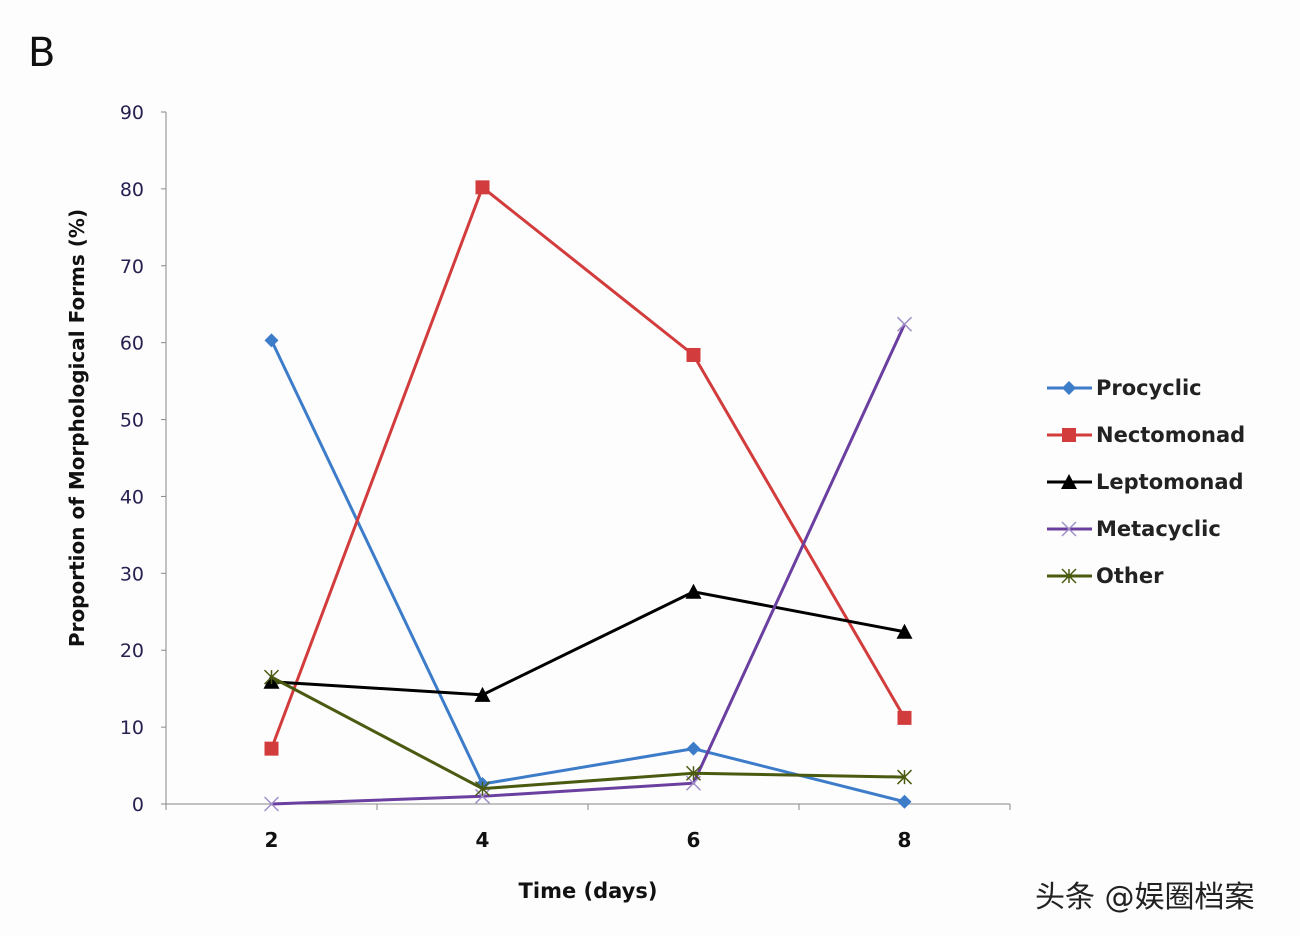 This screenshot has width=1300, height=936. What do you see at coordinates (77, 428) in the screenshot?
I see `y-axis-label: Proportion of Morphological Forms (%)` at bounding box center [77, 428].